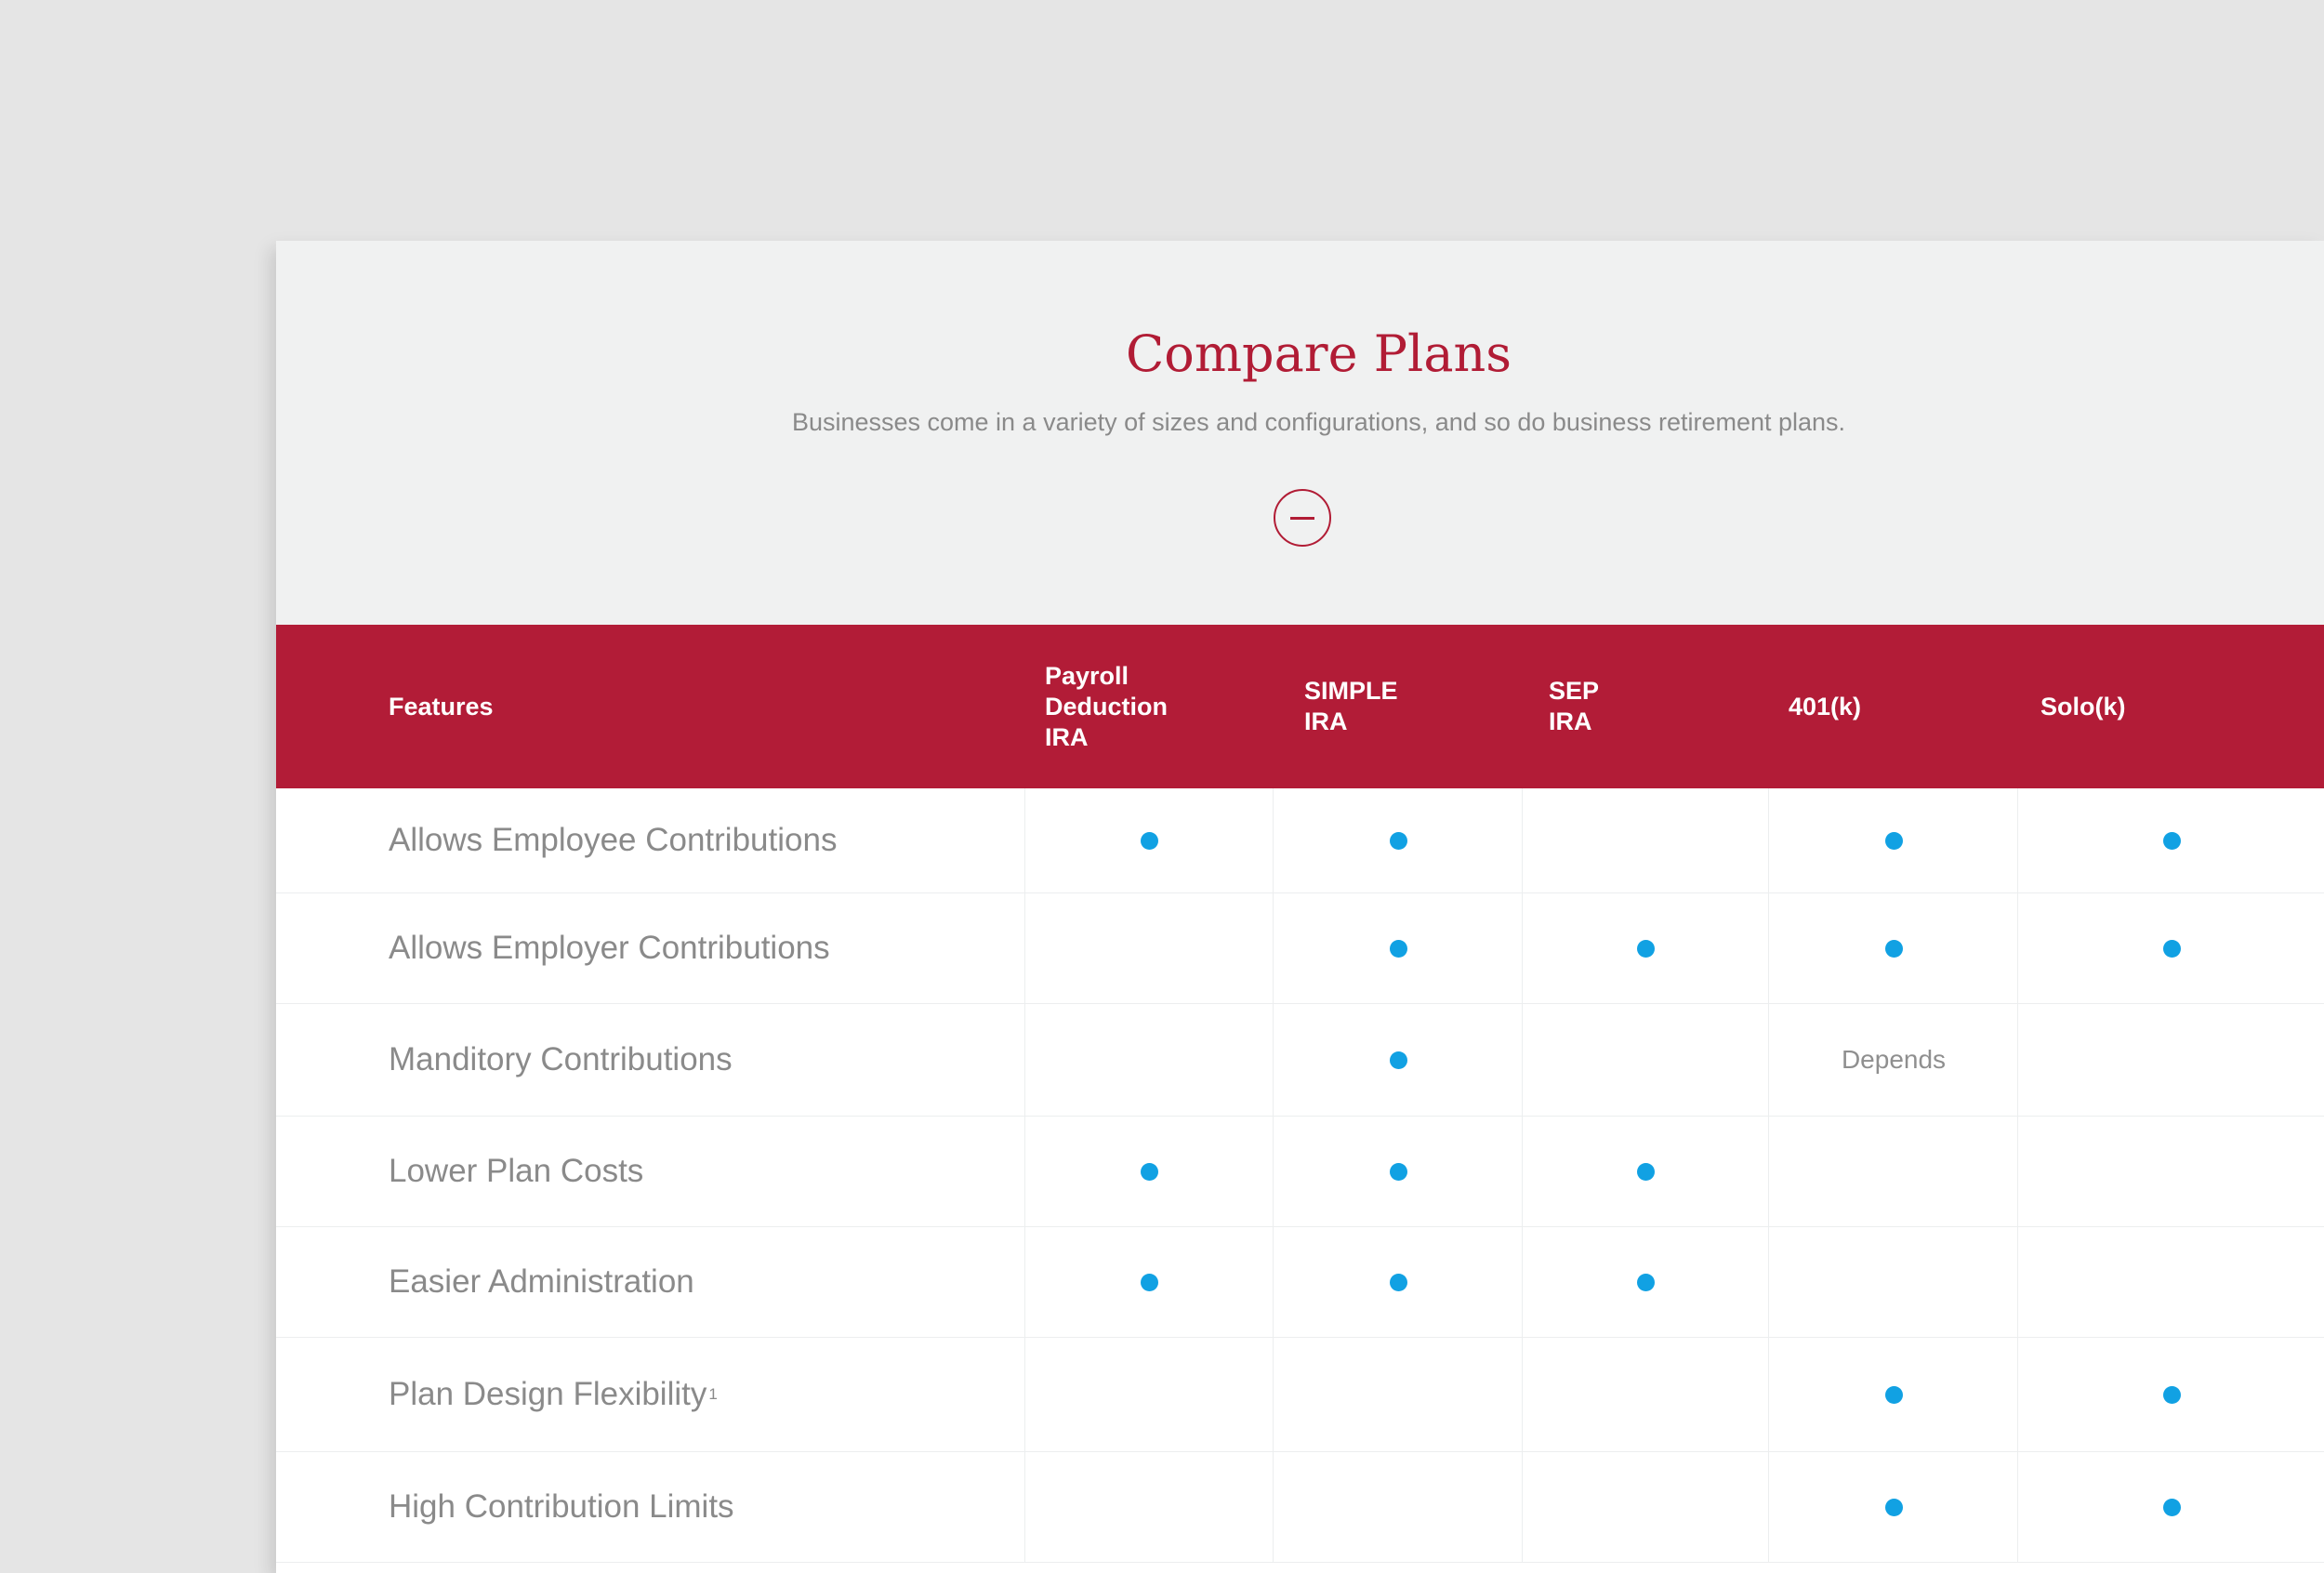 This screenshot has height=1573, width=2324. Describe the element at coordinates (561, 1059) in the screenshot. I see `feature-label: Manditory Contributions` at that location.